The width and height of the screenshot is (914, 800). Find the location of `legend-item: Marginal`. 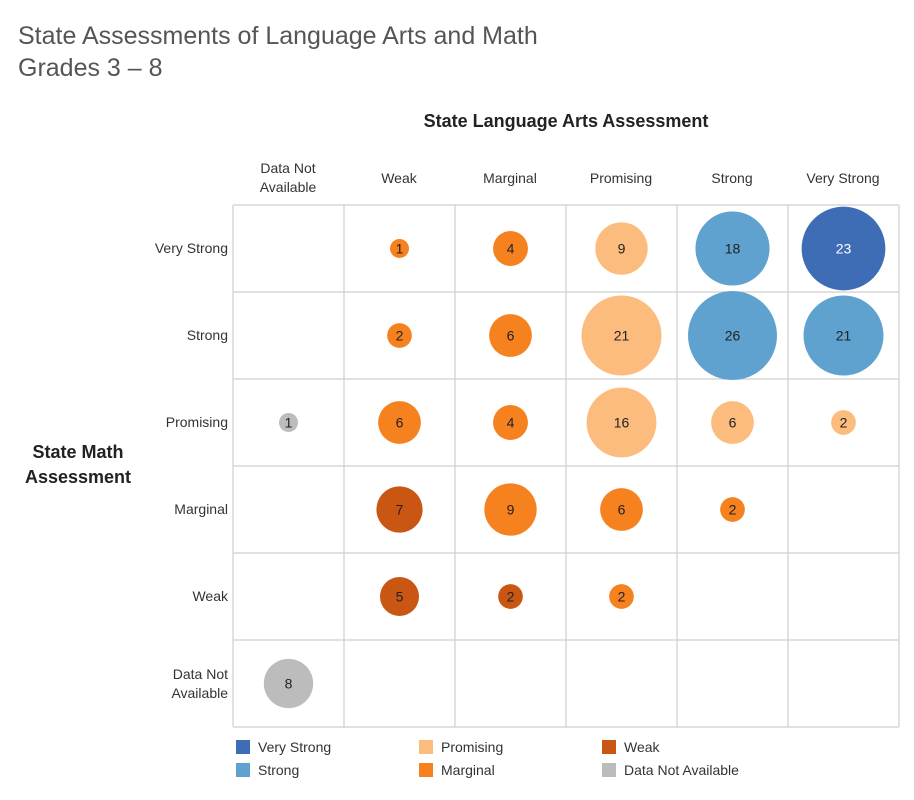

legend-item: Marginal is located at coordinates (457, 770).